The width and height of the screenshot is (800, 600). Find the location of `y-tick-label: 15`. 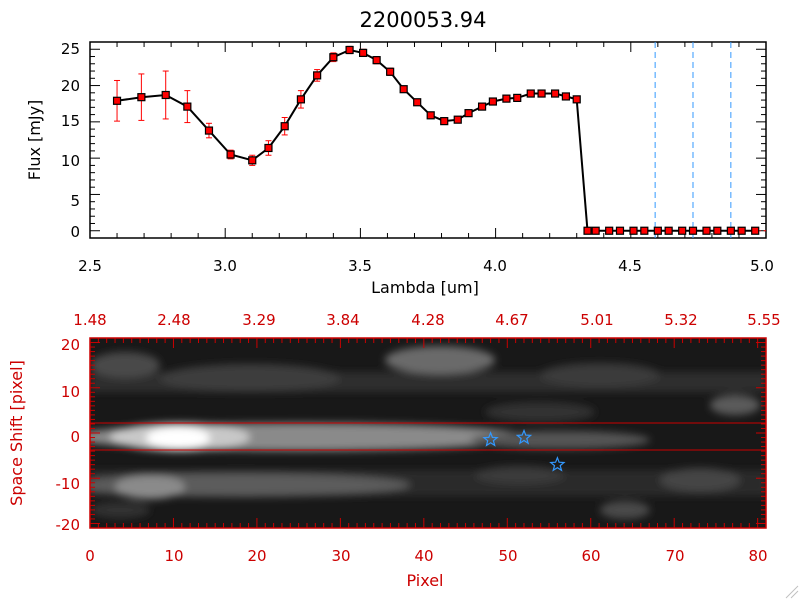

y-tick-label: 15 is located at coordinates (70, 121).